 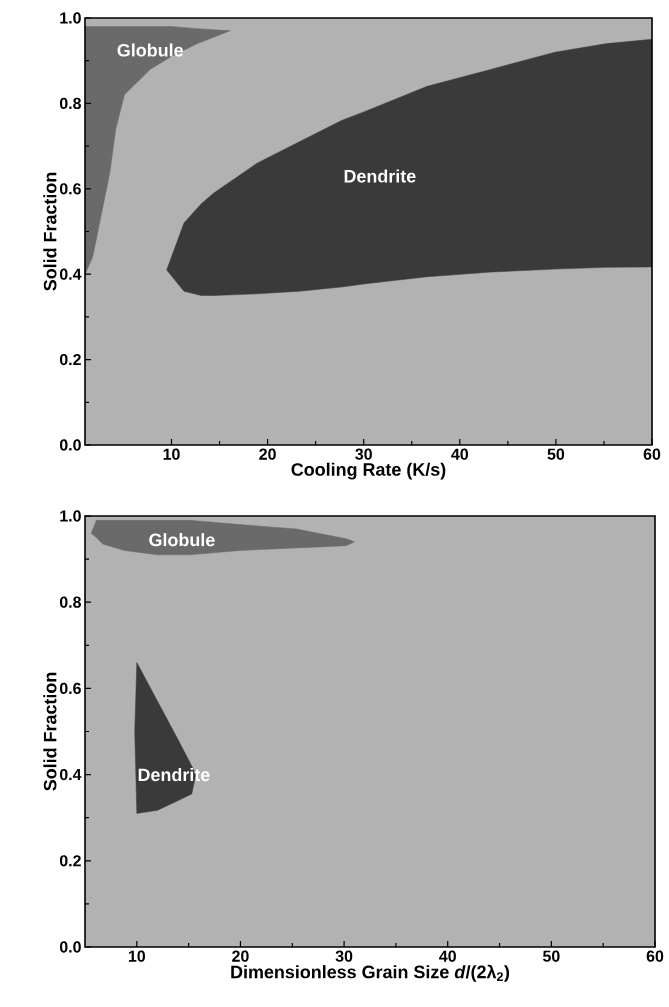 I want to click on x-axis-title: Dimensionless Grain Size d/(2λ$_{2}$), so click(x=370, y=973).